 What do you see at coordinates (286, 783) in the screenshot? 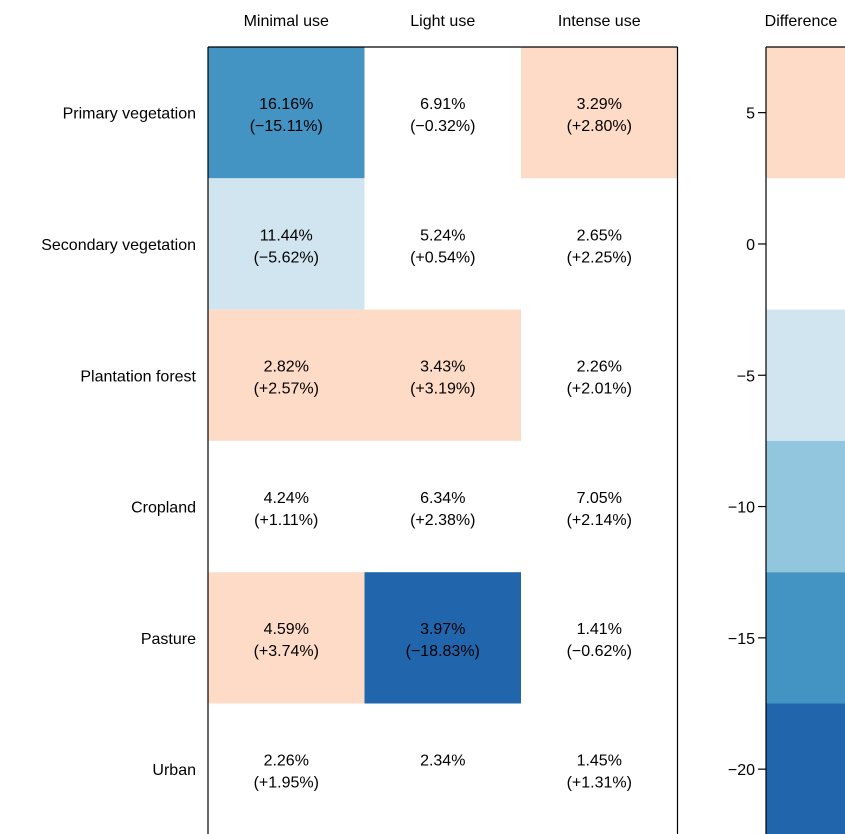
I see `cell-difference-label: (+1.95%)` at bounding box center [286, 783].